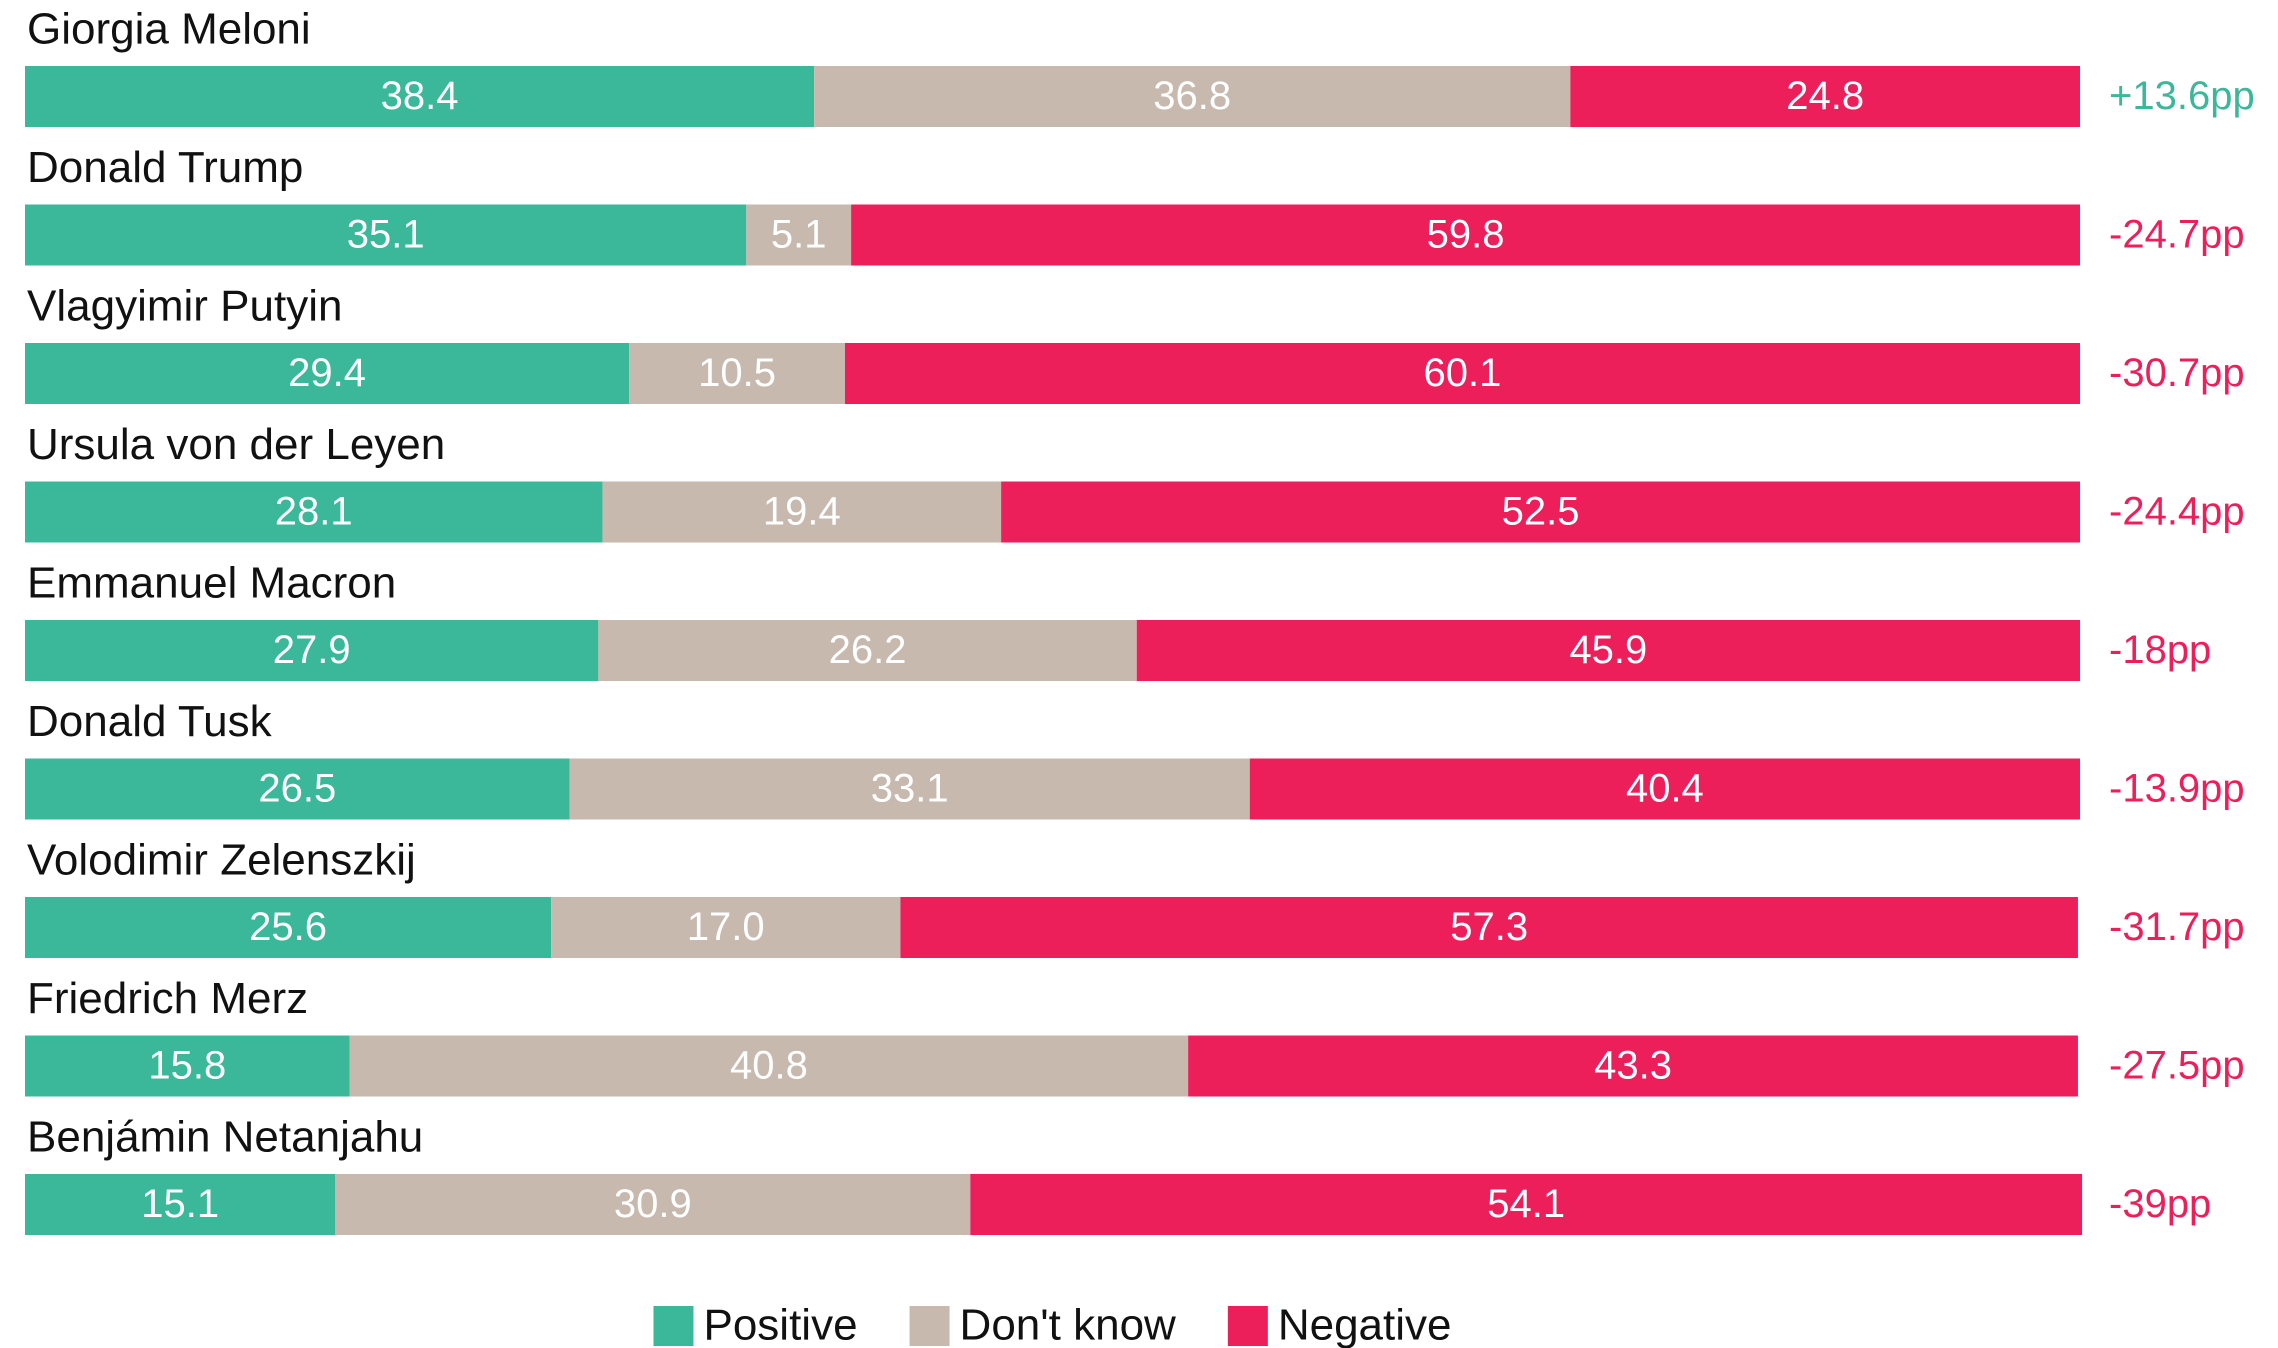 Image resolution: width=2278 pixels, height=1348 pixels. Describe the element at coordinates (2177, 373) in the screenshot. I see `net-label: -30.7pp` at that location.